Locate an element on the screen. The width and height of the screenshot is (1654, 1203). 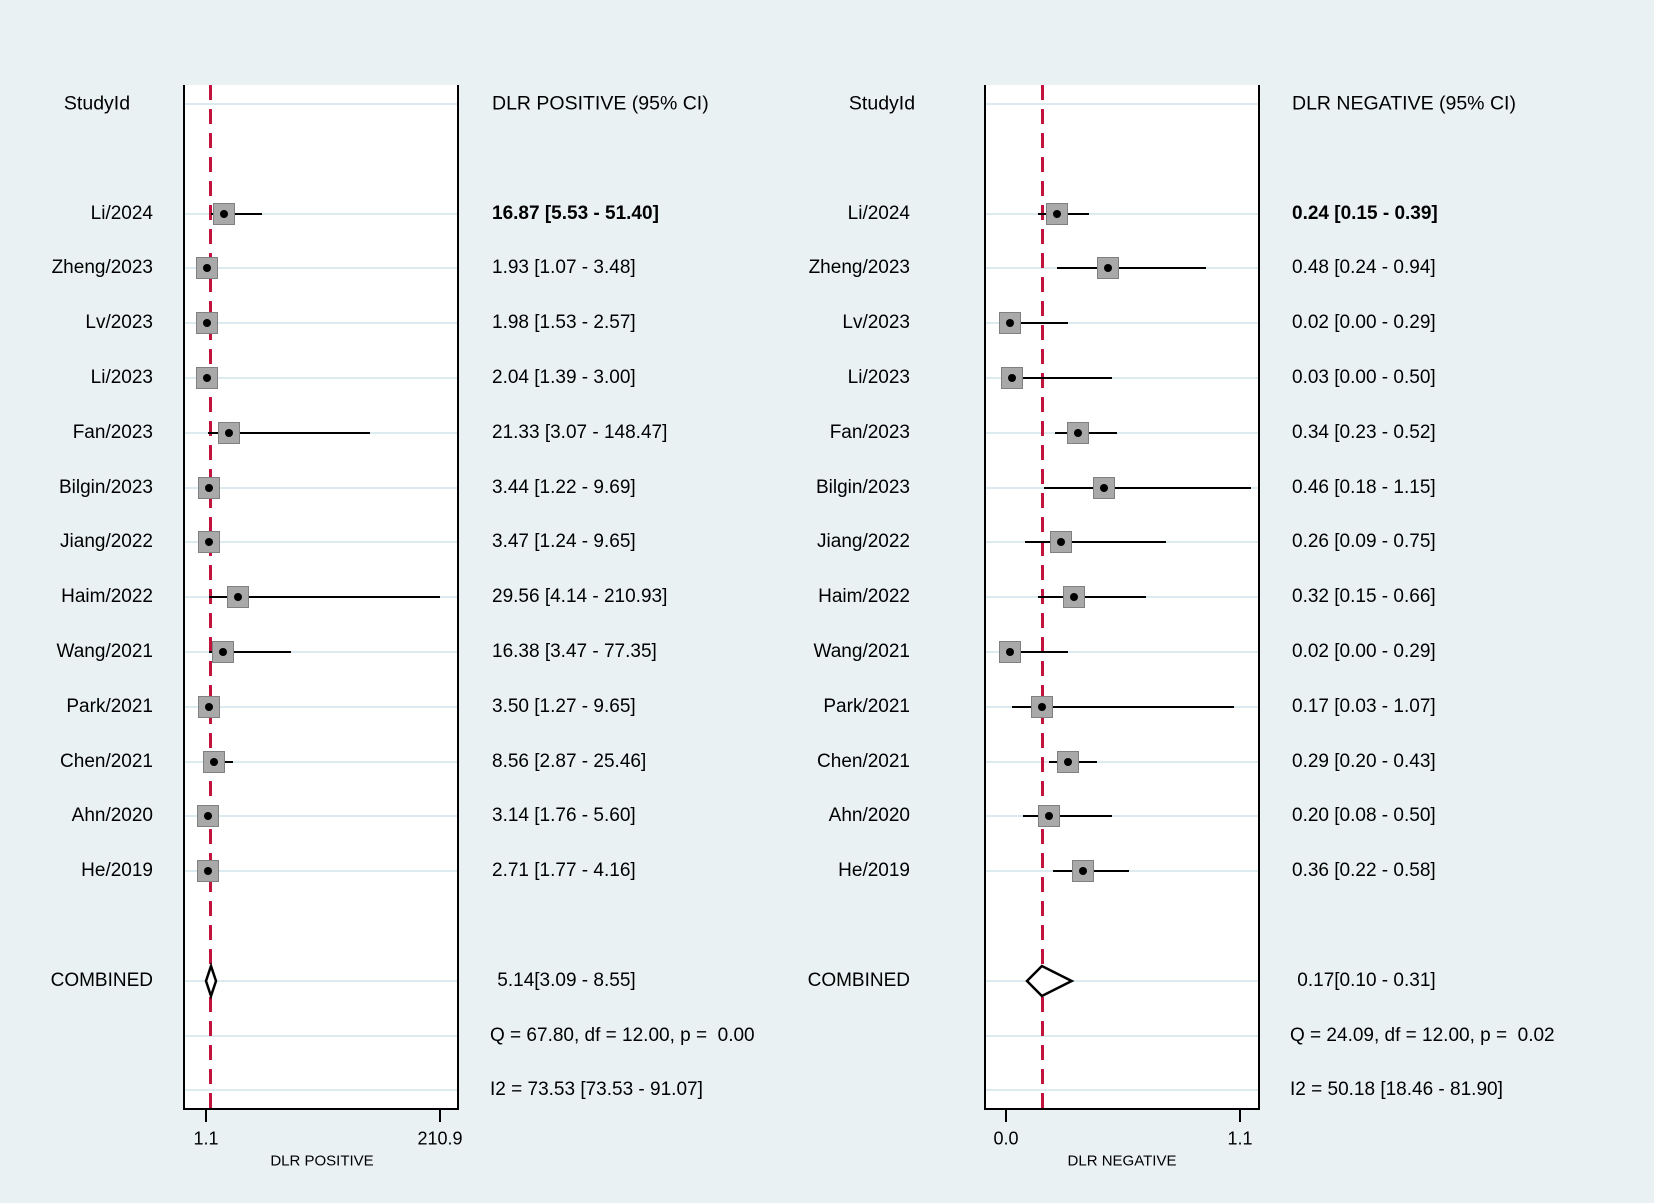
plot-area-negative is located at coordinates (1122, 597).